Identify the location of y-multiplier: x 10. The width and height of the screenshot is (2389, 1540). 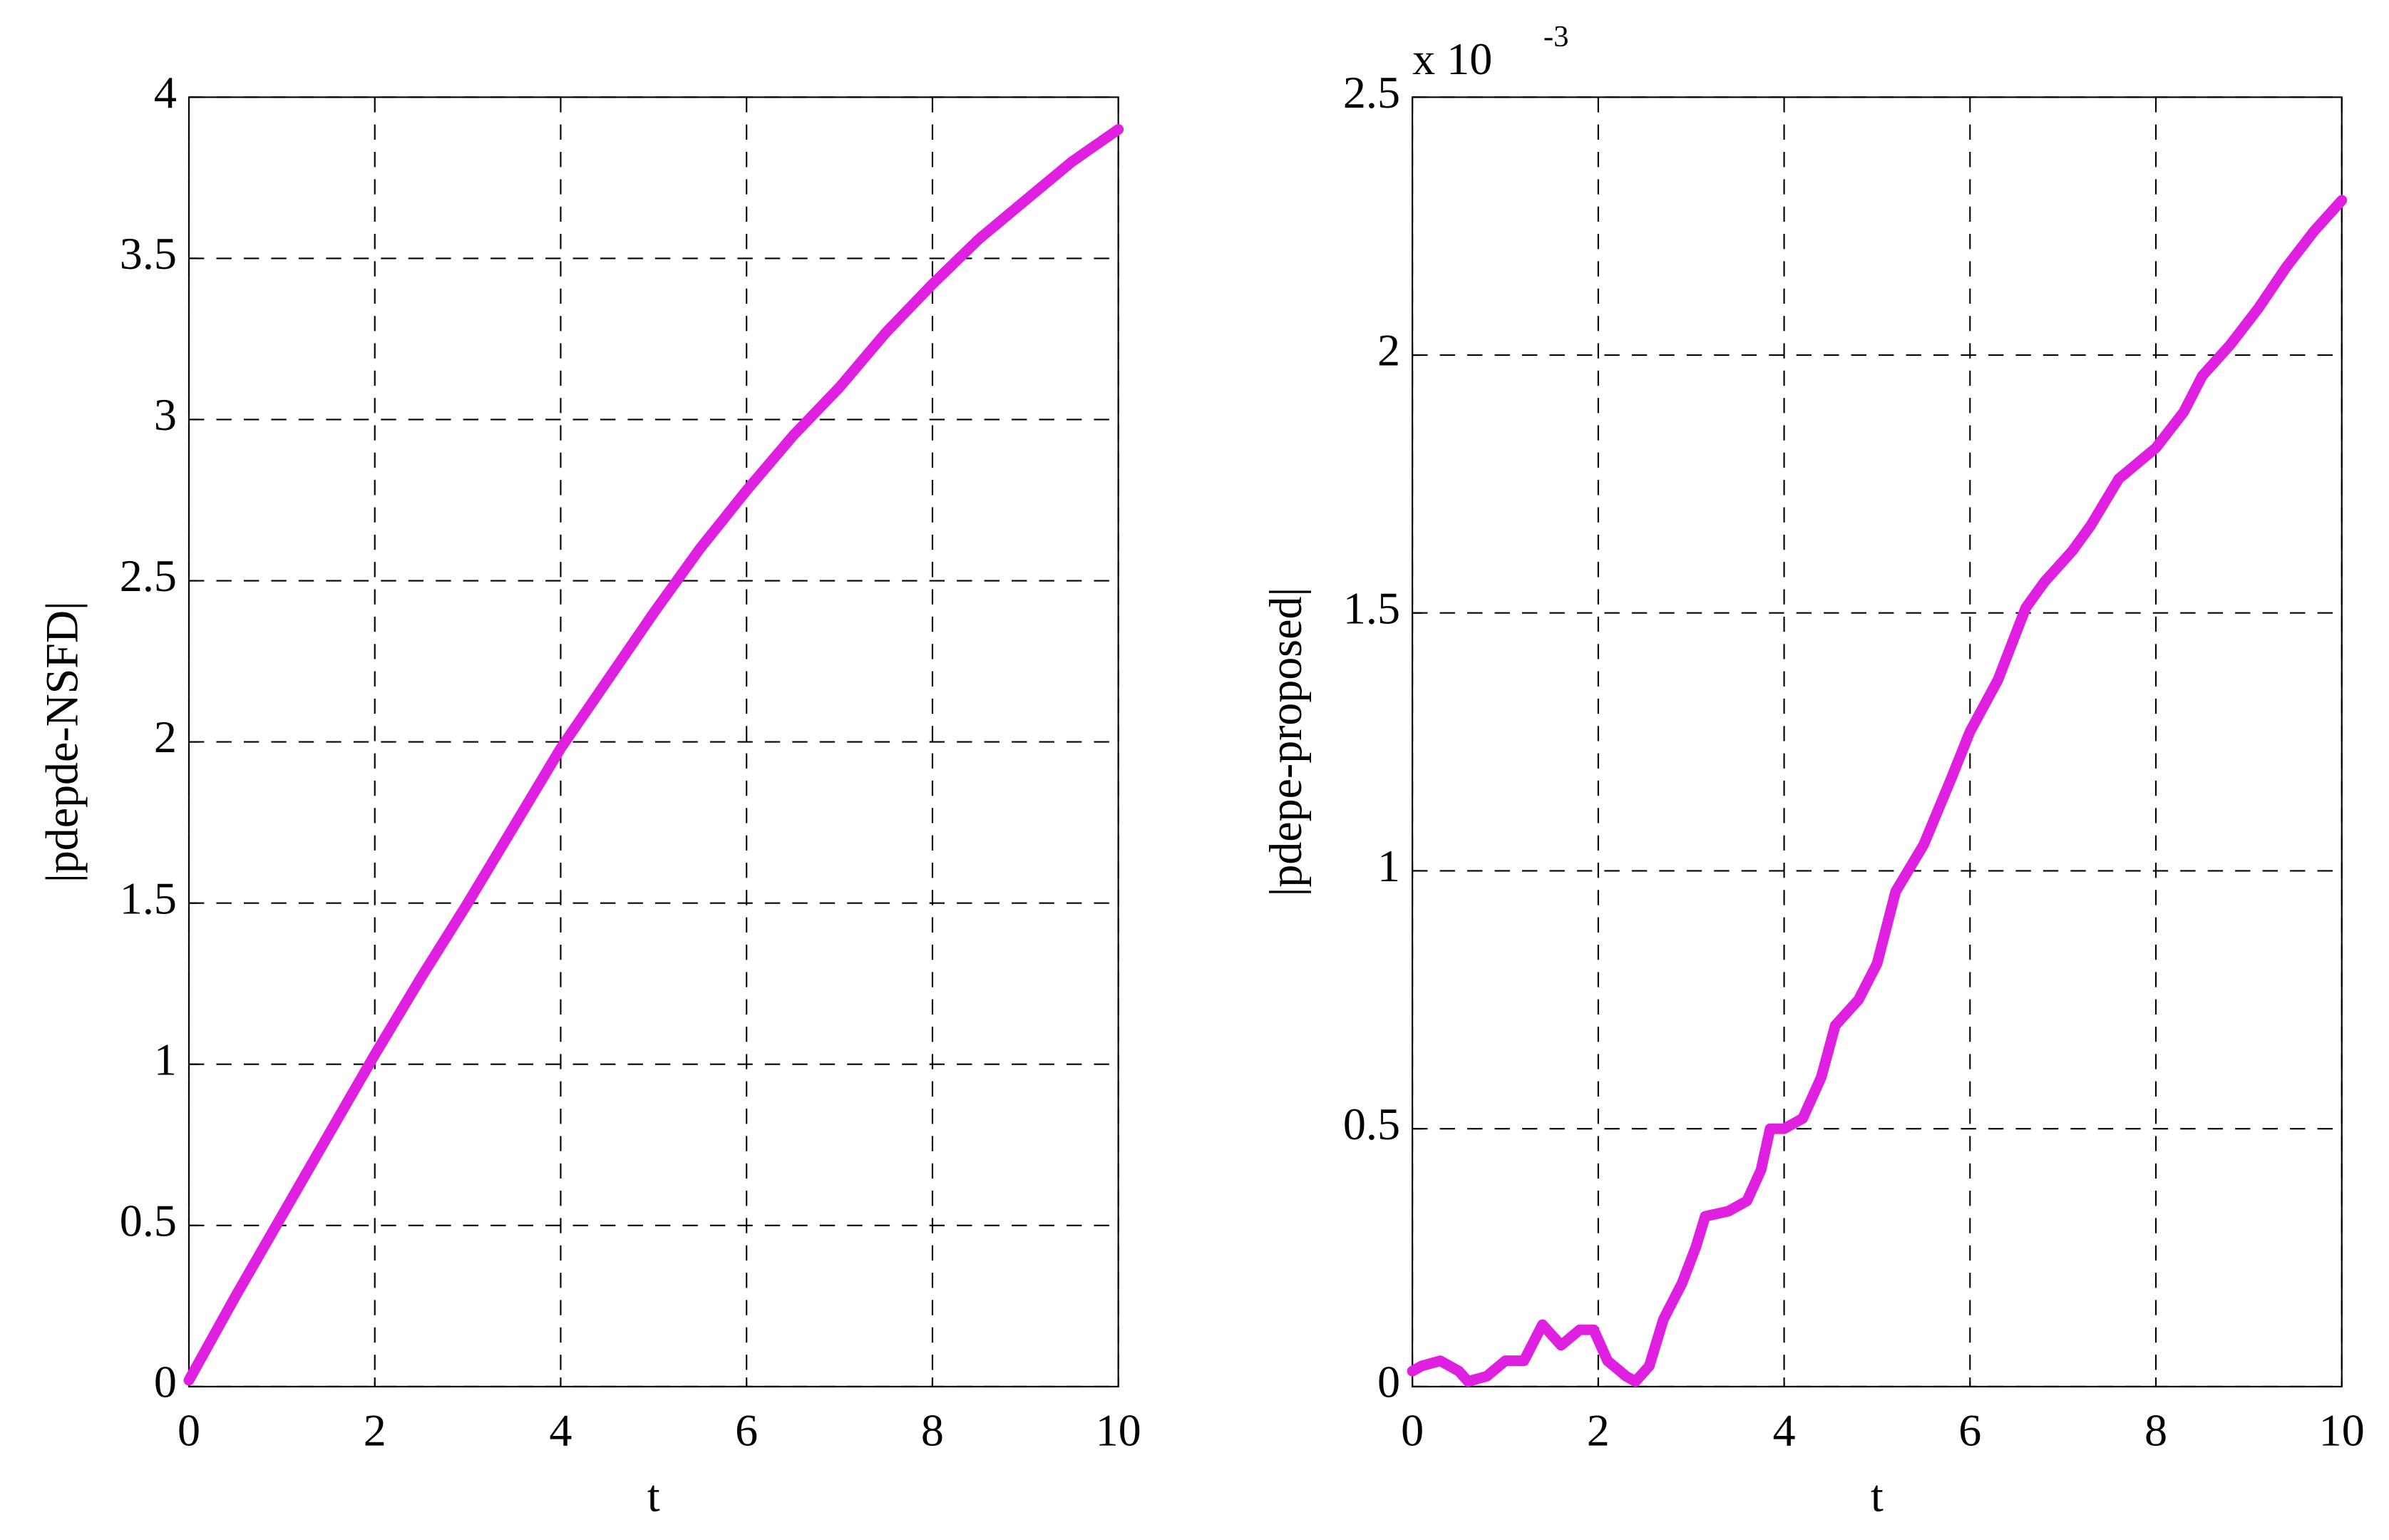
(1452, 59).